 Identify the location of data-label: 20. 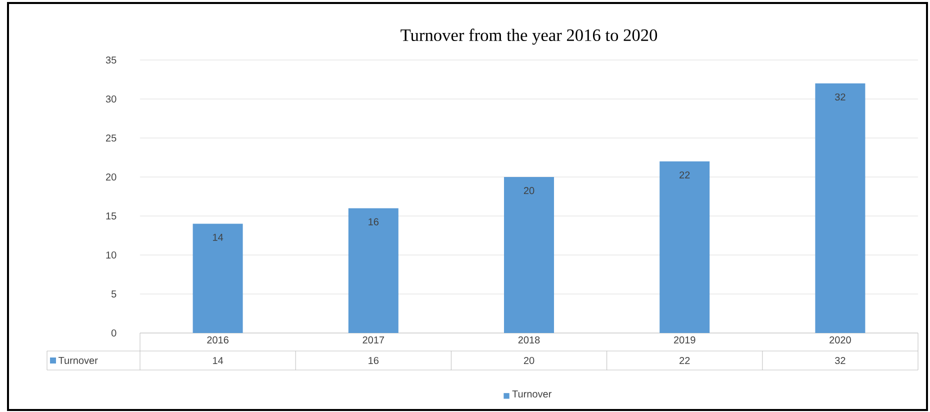
(529, 360).